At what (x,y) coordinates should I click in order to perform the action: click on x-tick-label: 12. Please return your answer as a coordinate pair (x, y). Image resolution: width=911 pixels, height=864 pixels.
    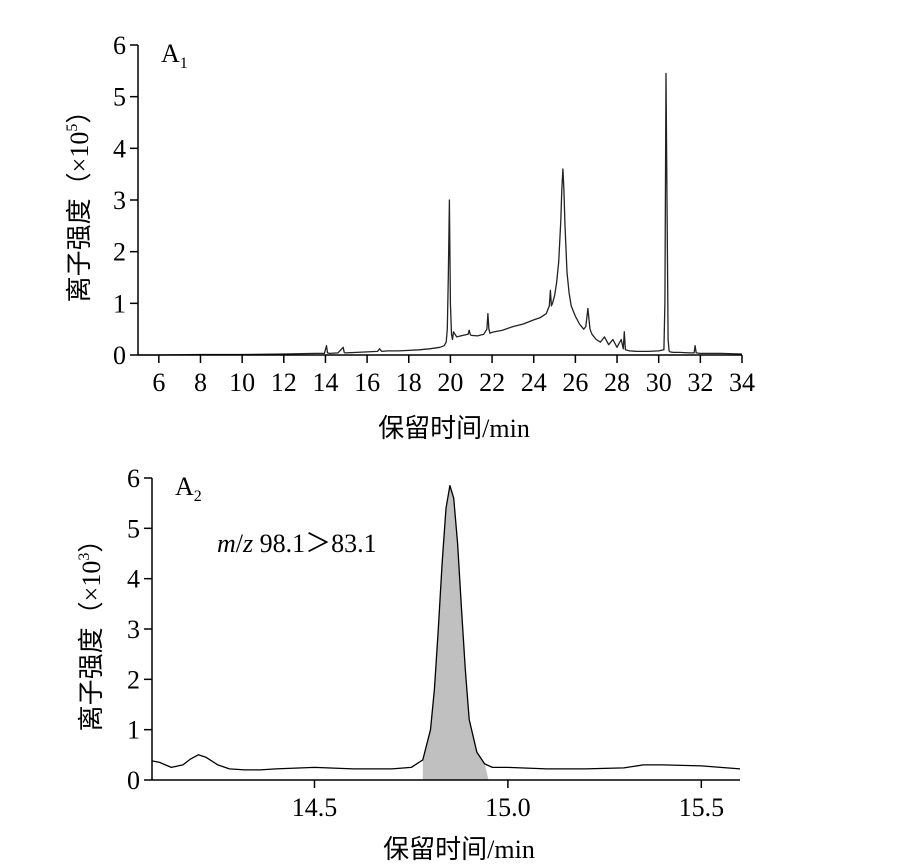
    Looking at the image, I should click on (284, 382).